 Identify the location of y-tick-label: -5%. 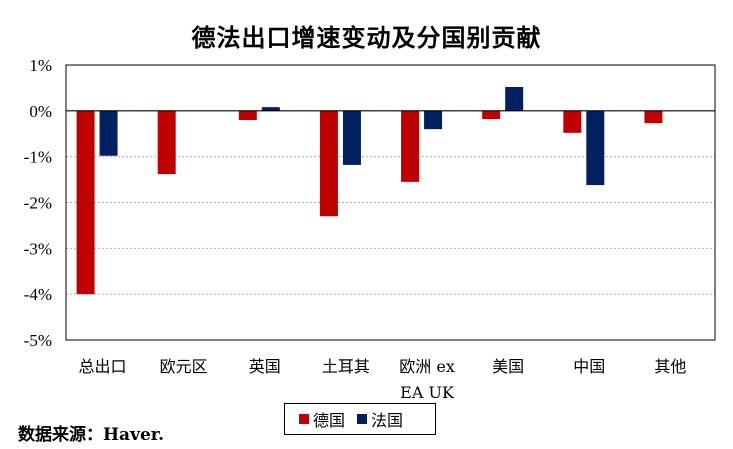
(38, 340).